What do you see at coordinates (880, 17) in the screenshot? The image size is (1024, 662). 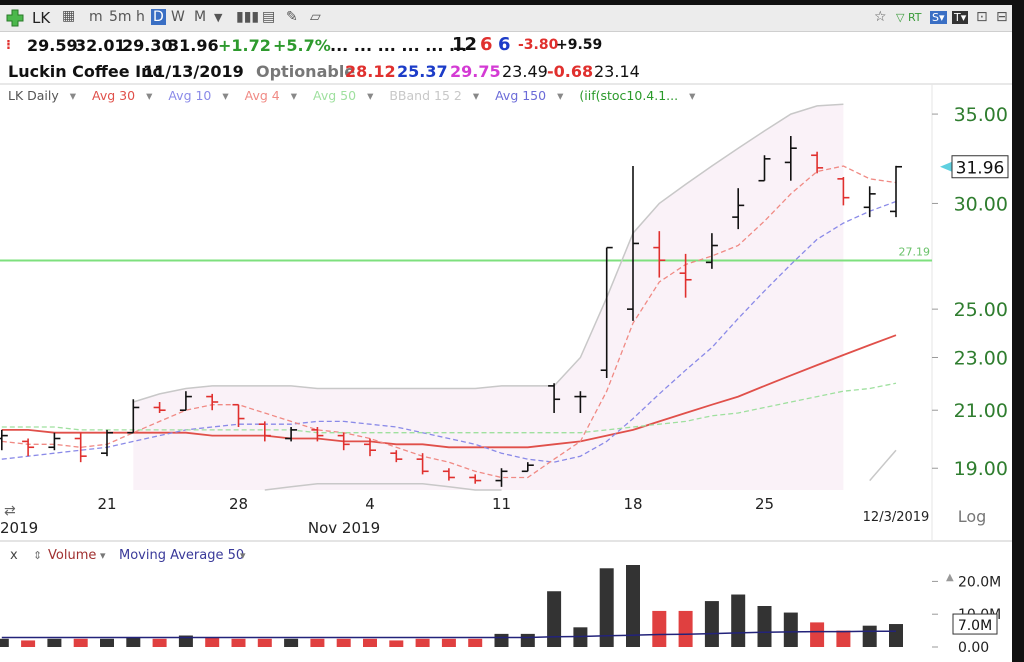 I see `icon: ☆` at bounding box center [880, 17].